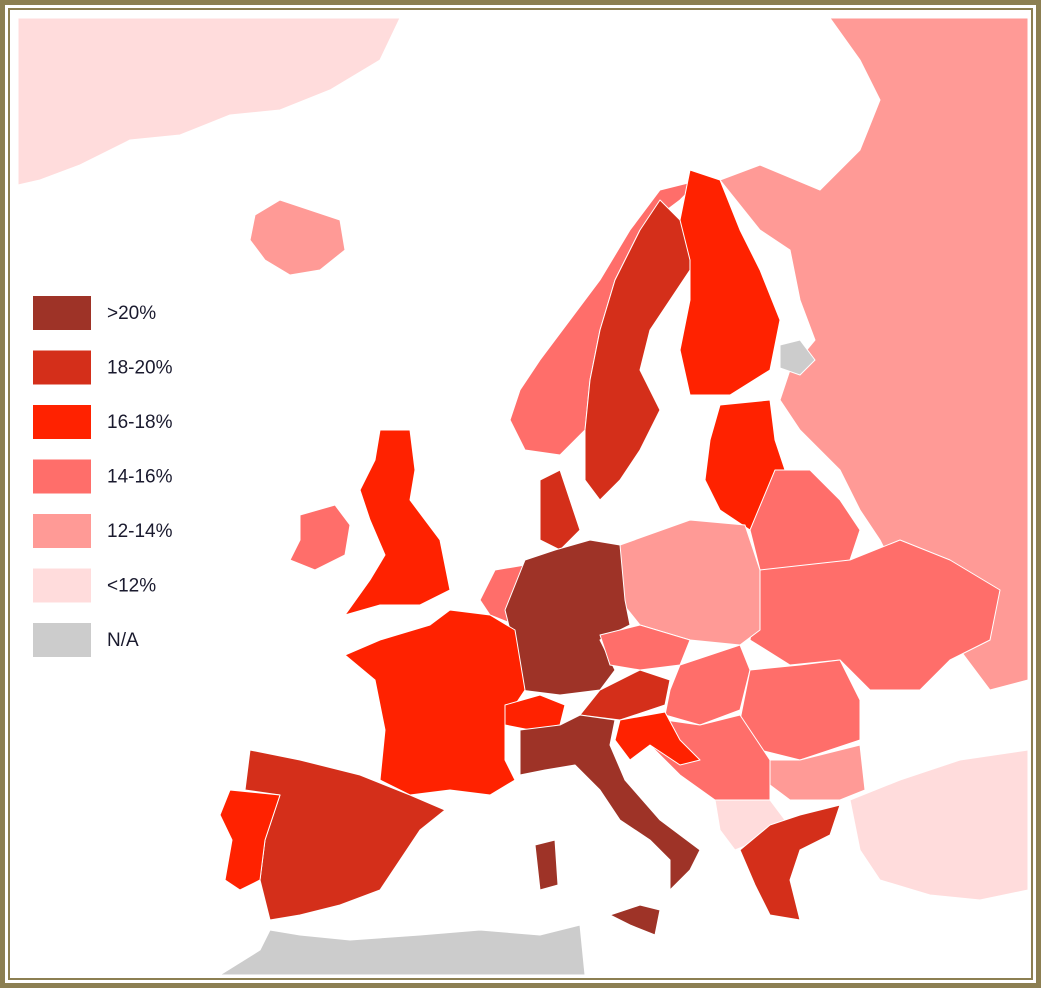 The image size is (1041, 988). I want to click on legend: >20% 18-20% 16-18% 14-16% 12-14% <12% N/A, so click(103, 476).